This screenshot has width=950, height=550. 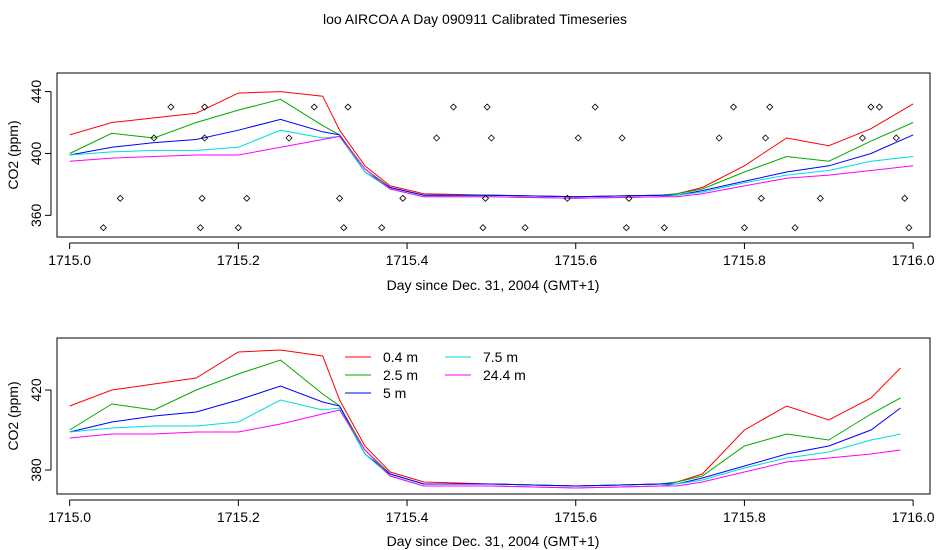 I want to click on top-y-axis-label: CO2 (ppm), so click(x=13, y=154).